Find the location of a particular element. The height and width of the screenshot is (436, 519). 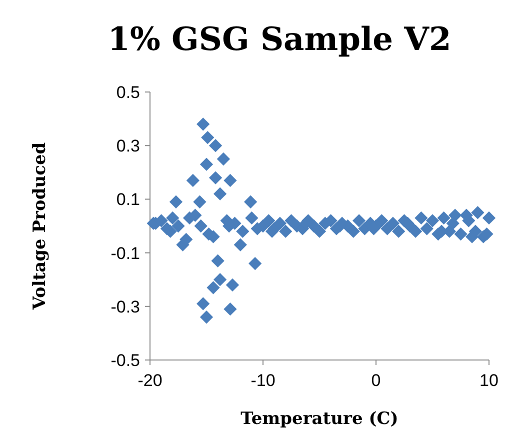

y-axis-title: Voltage Produced is located at coordinates (40, 226).